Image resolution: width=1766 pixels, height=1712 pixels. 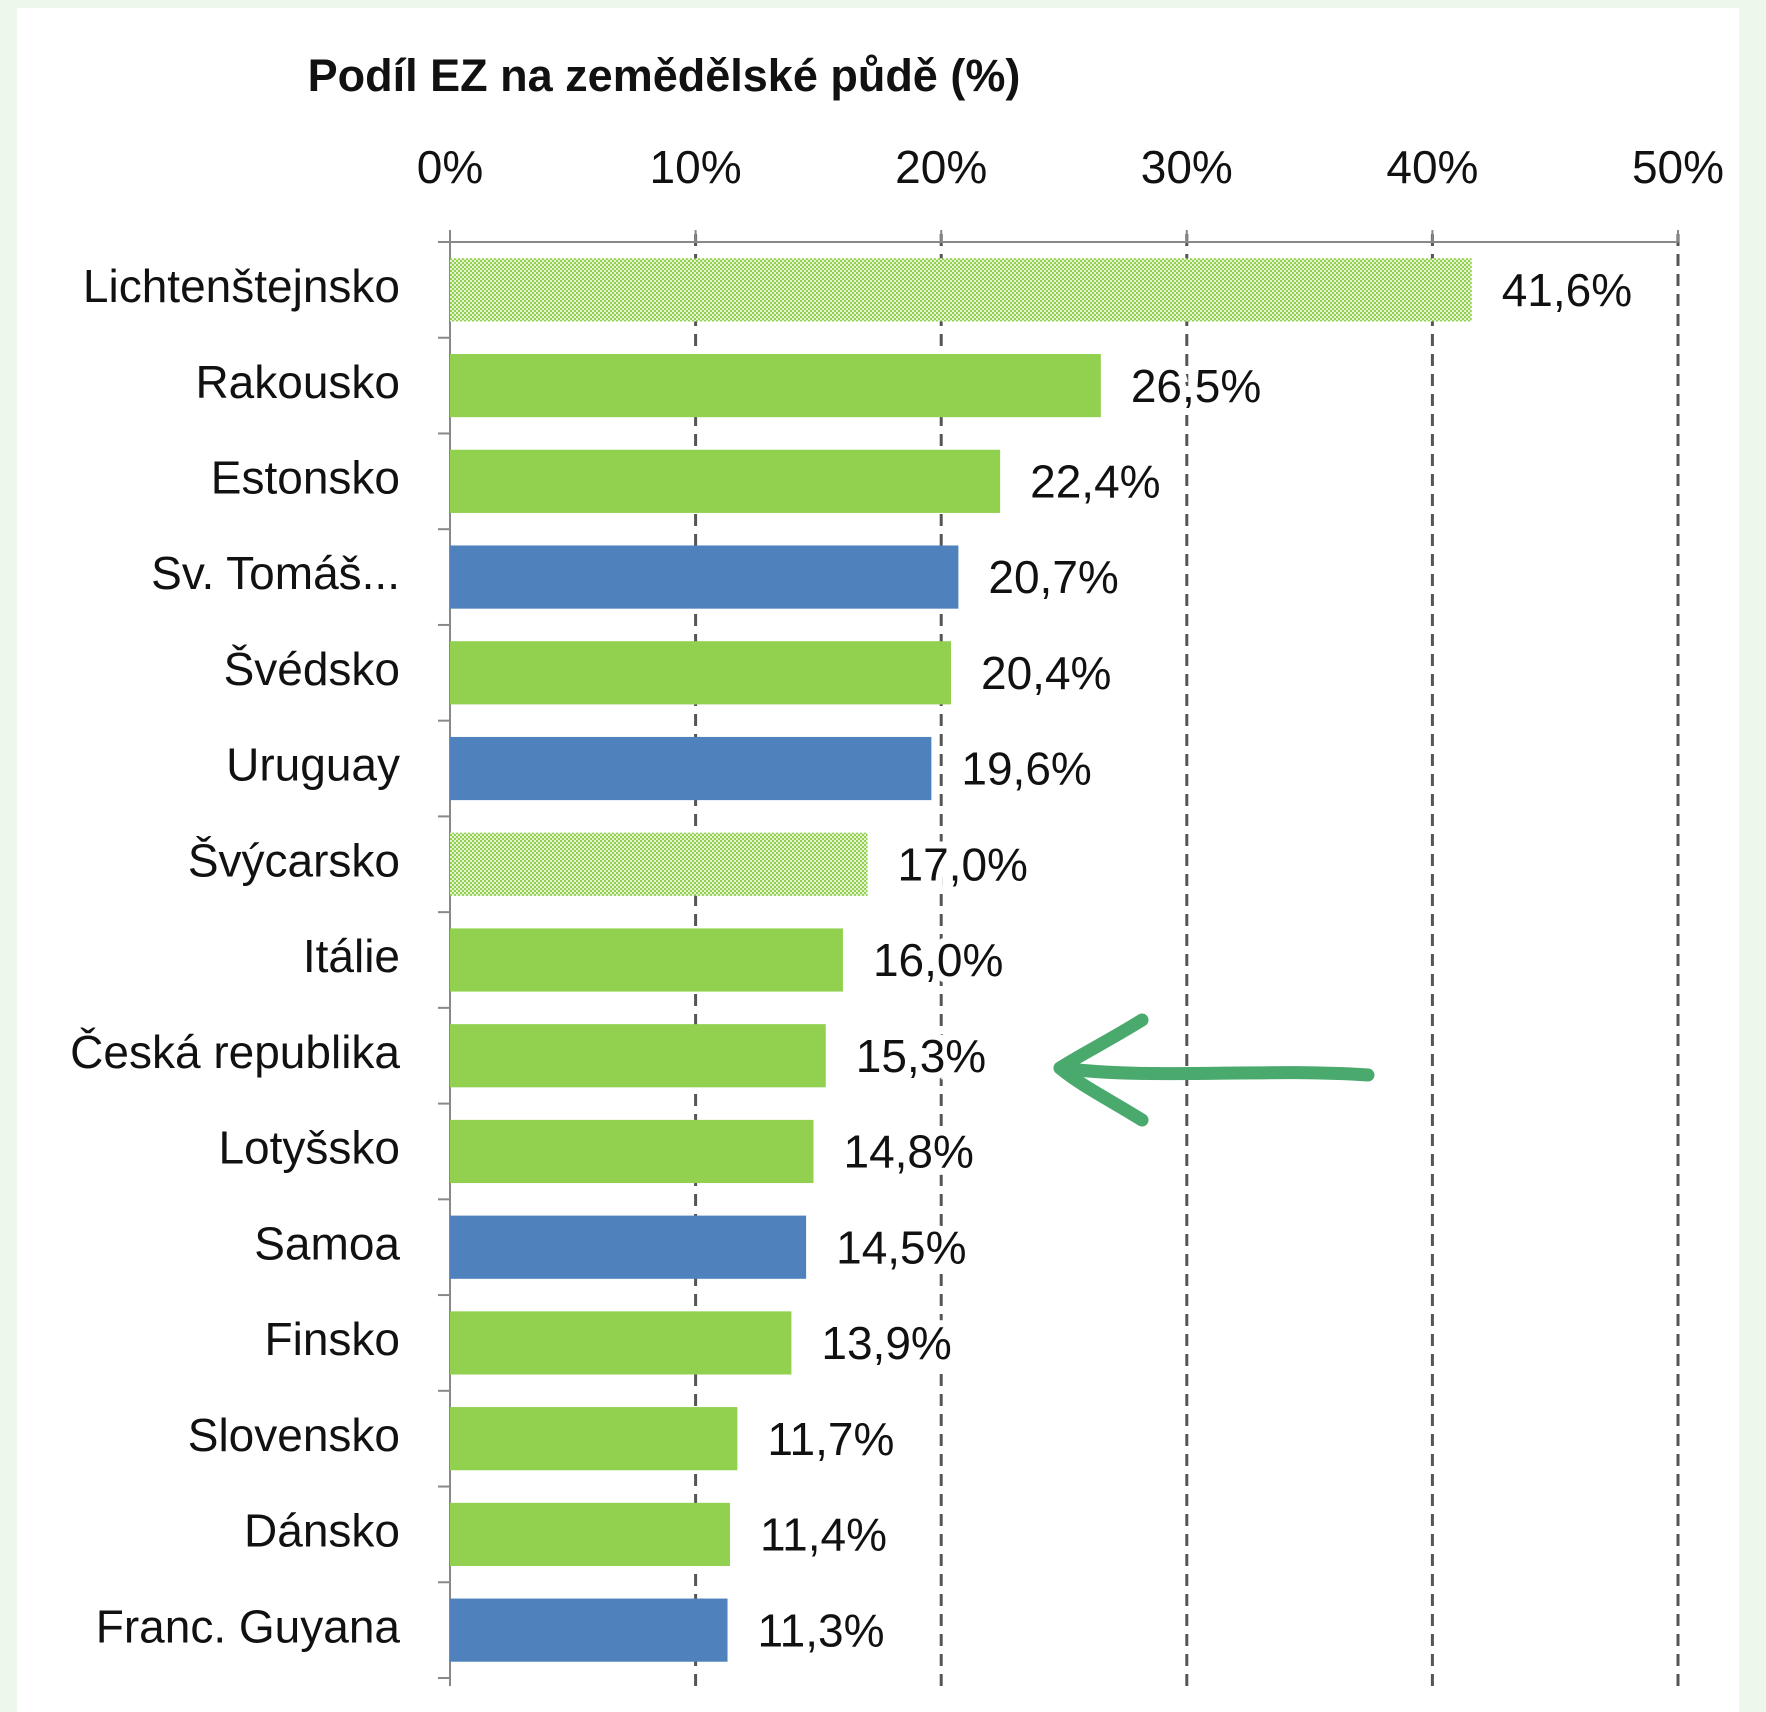 What do you see at coordinates (332, 1339) in the screenshot?
I see `y-tick-label: Finsko` at bounding box center [332, 1339].